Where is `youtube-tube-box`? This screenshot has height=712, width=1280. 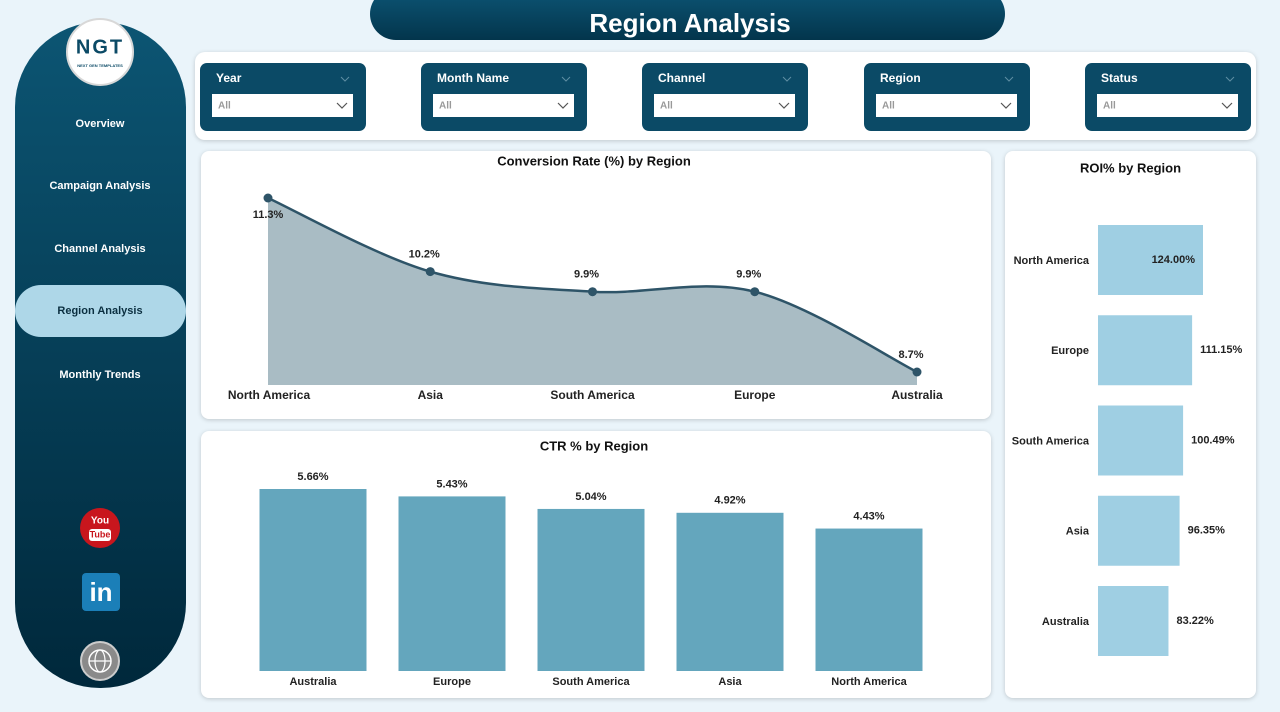
youtube-tube-box is located at coordinates (100, 535).